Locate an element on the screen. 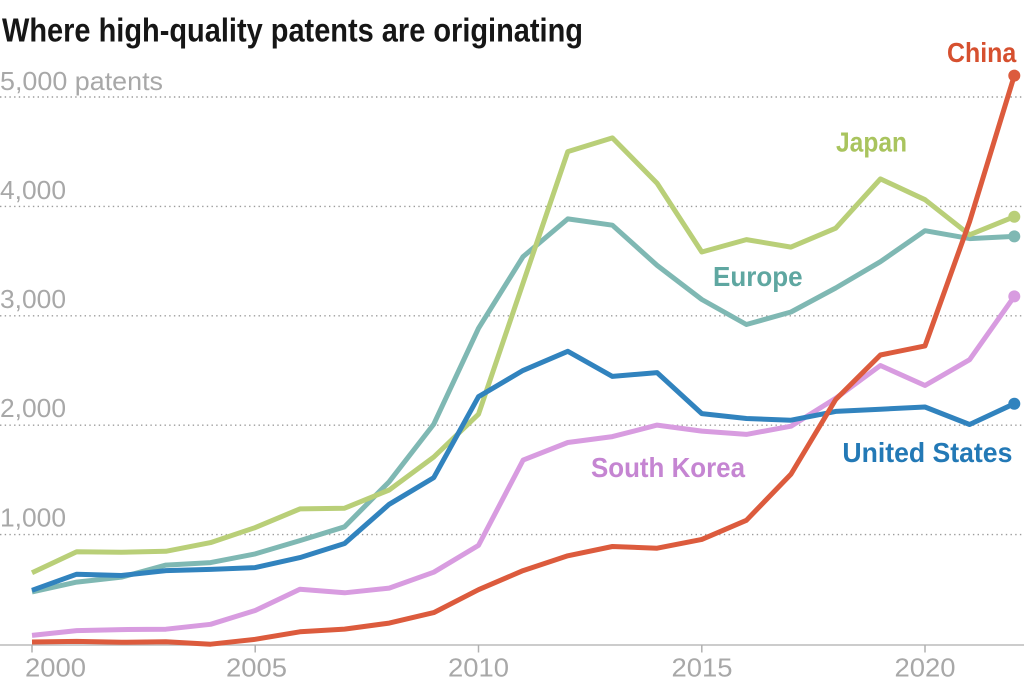 The width and height of the screenshot is (1024, 682). svg-text: Japan is located at coordinates (871, 141).